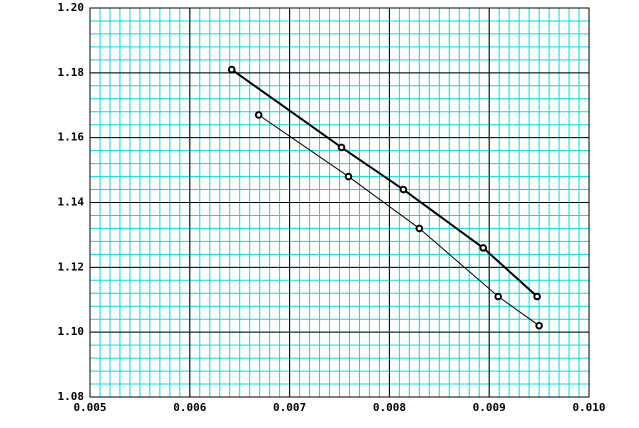 This screenshot has height=428, width=639. I want to click on x-tick-label: 0.005, so click(89, 407).